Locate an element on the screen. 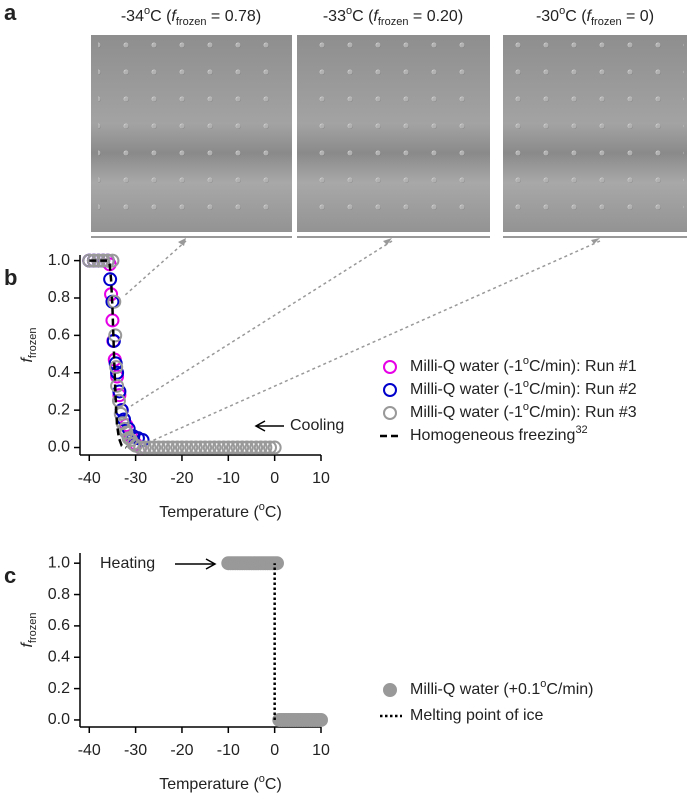 This screenshot has width=697, height=801. photo-caption: -30oC (ffrozen = 0) is located at coordinates (595, 16).